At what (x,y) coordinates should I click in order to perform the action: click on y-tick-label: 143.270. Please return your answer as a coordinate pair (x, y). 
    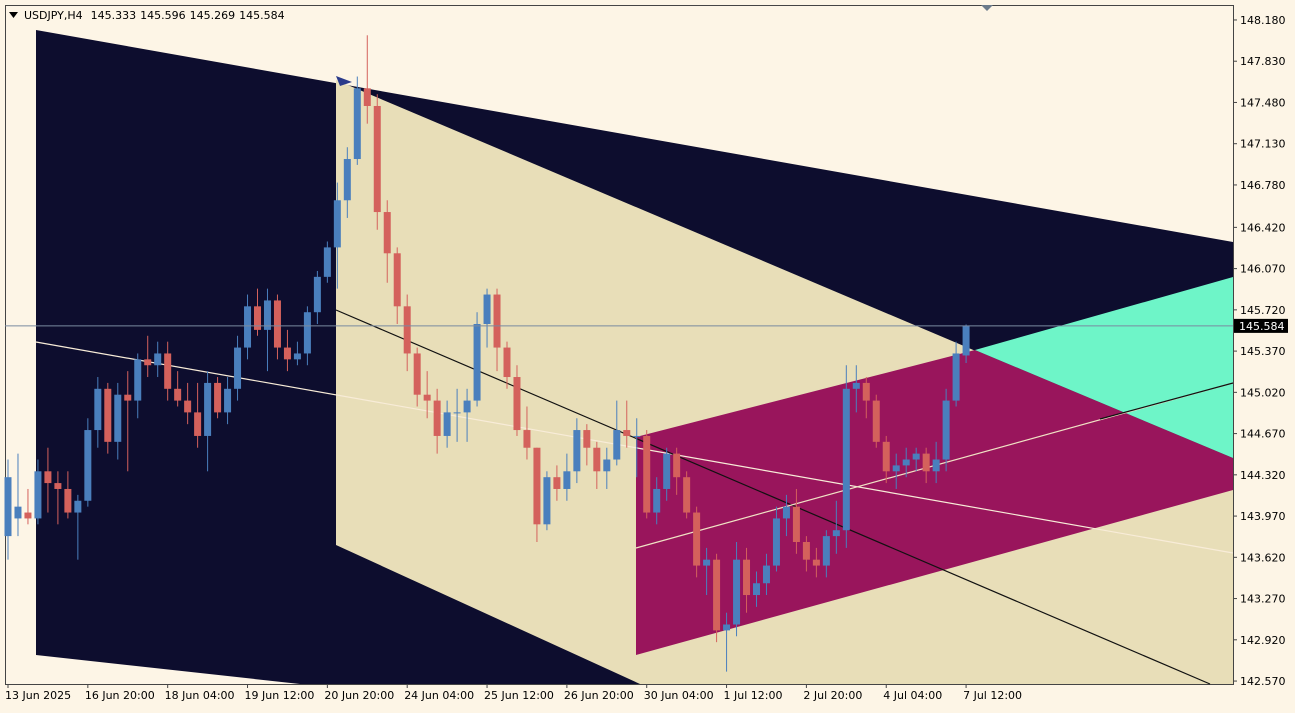
    Looking at the image, I should click on (1263, 599).